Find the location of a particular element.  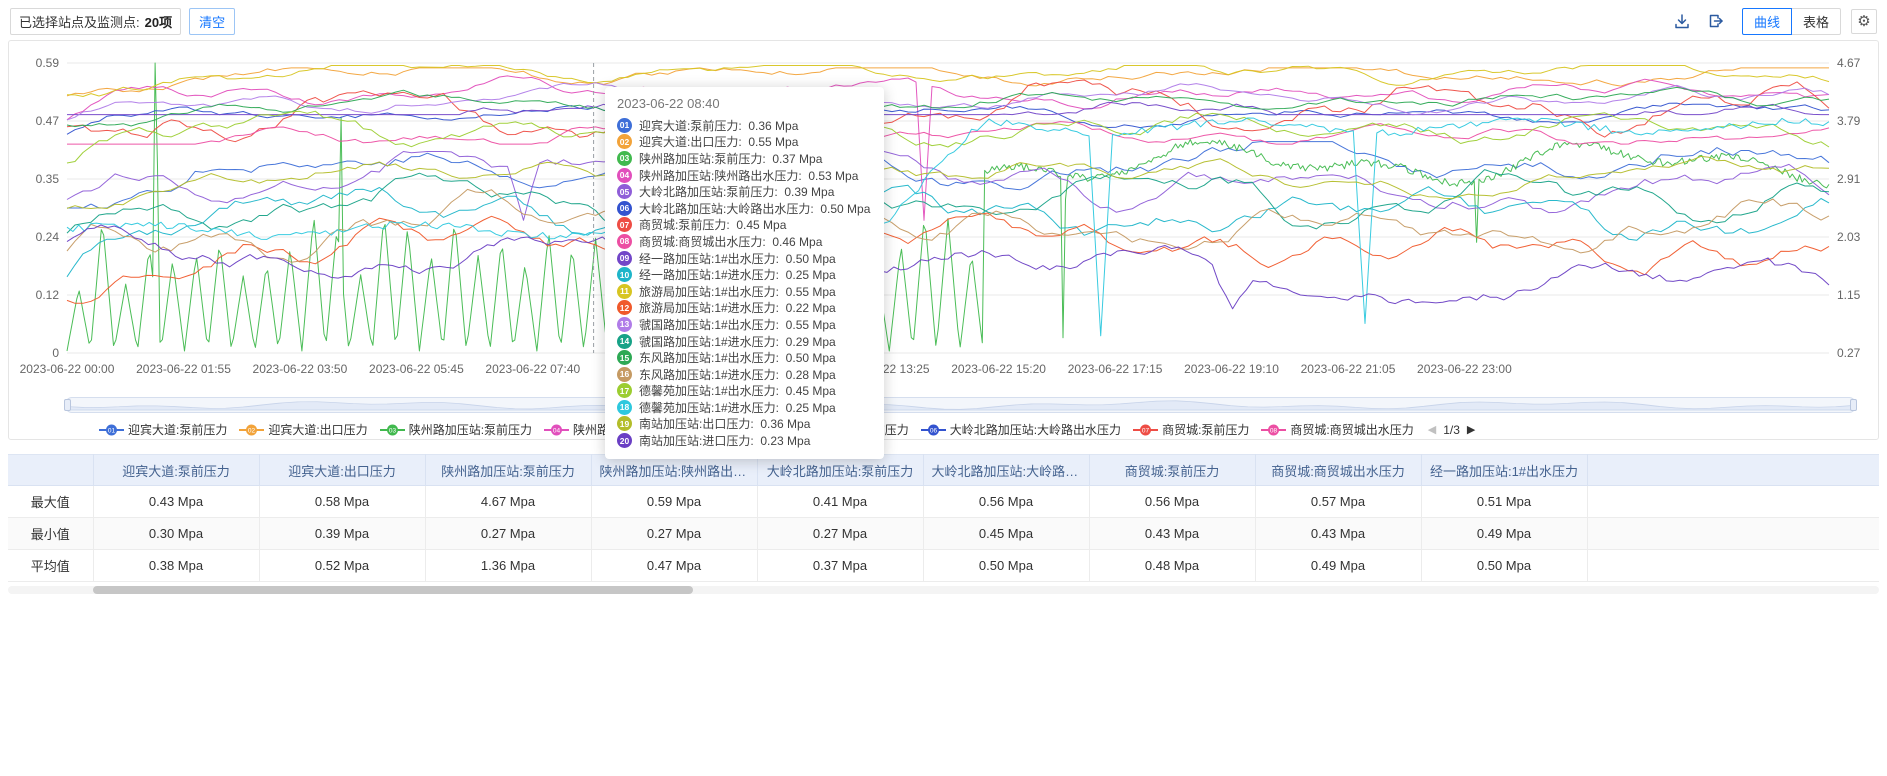

stat-cell: 0.50 Mpa is located at coordinates (1504, 565).